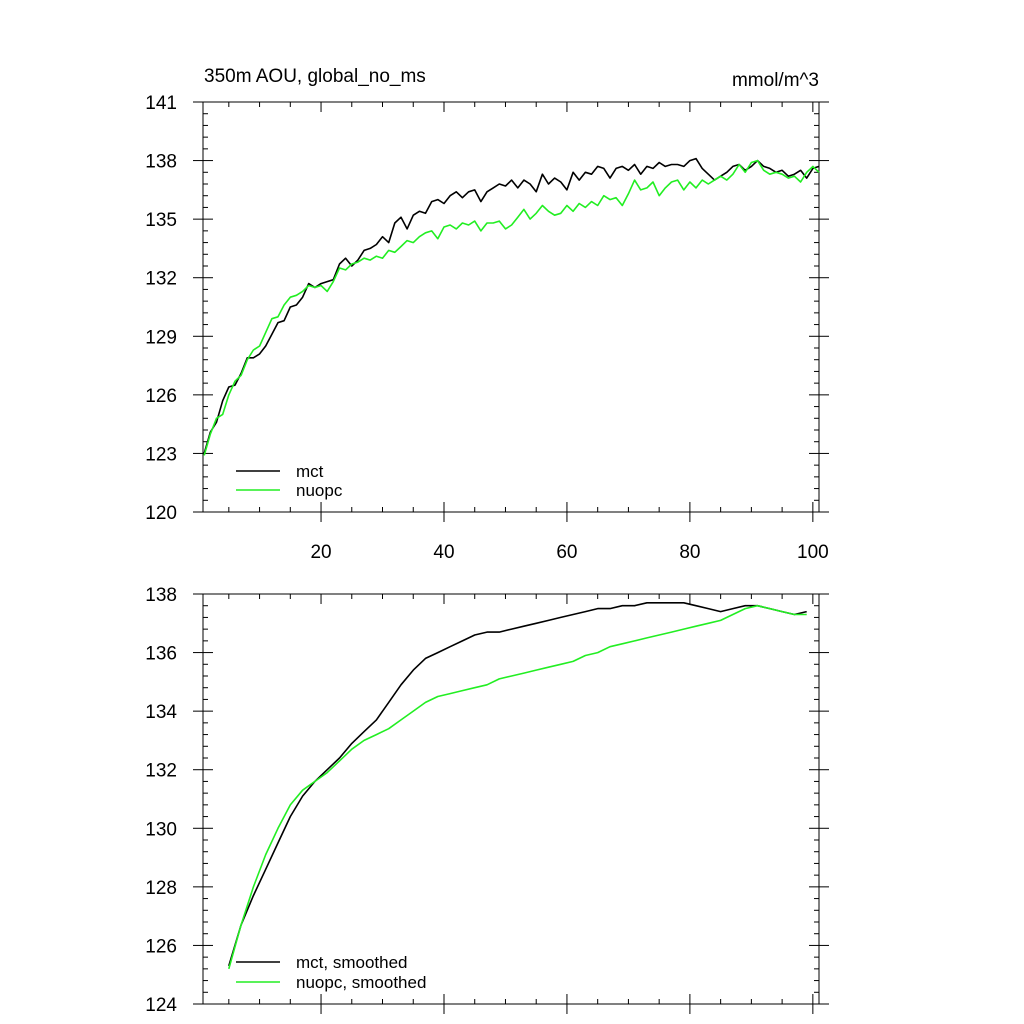 The width and height of the screenshot is (1024, 1024). Describe the element at coordinates (352, 962) in the screenshot. I see `legend-label-mct-smoothed: mct, smoothed` at that location.